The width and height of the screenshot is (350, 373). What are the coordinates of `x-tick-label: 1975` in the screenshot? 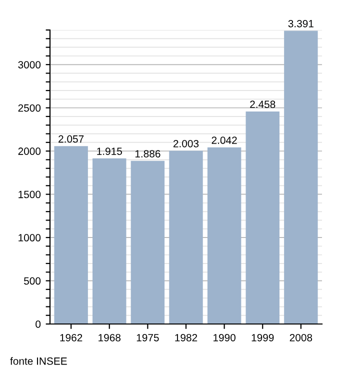 It's located at (147, 338).